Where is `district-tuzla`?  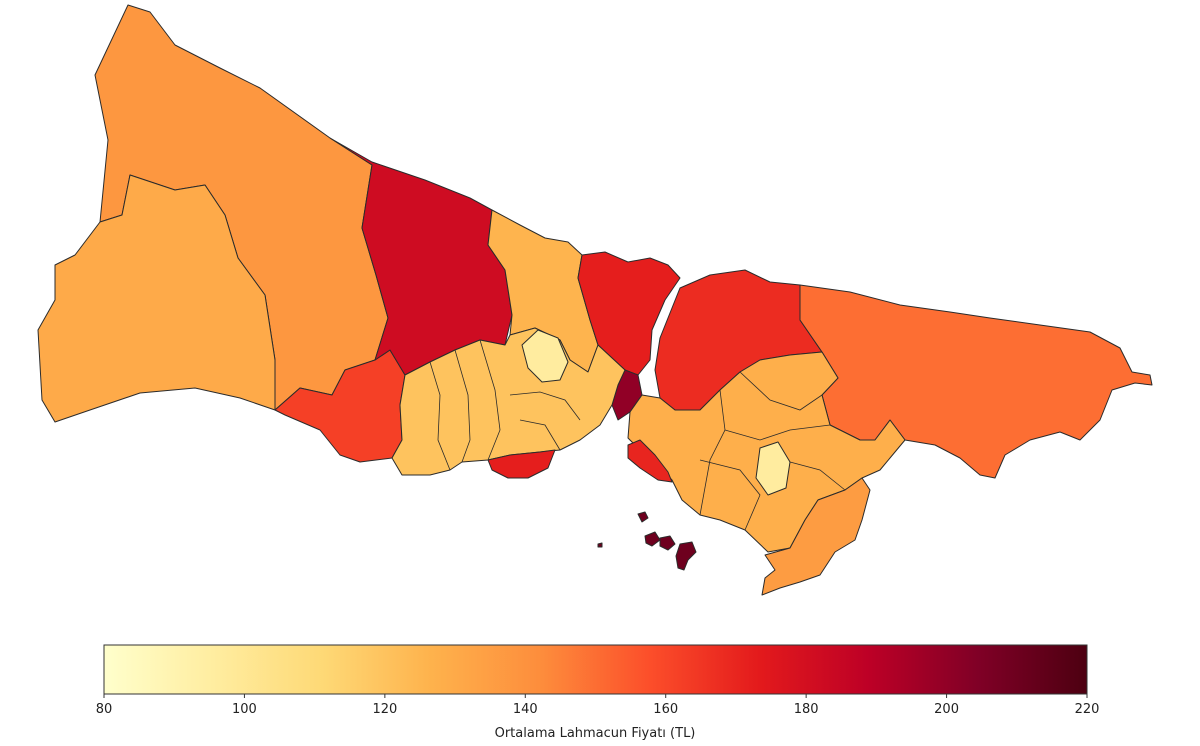
district-tuzla is located at coordinates (816, 536).